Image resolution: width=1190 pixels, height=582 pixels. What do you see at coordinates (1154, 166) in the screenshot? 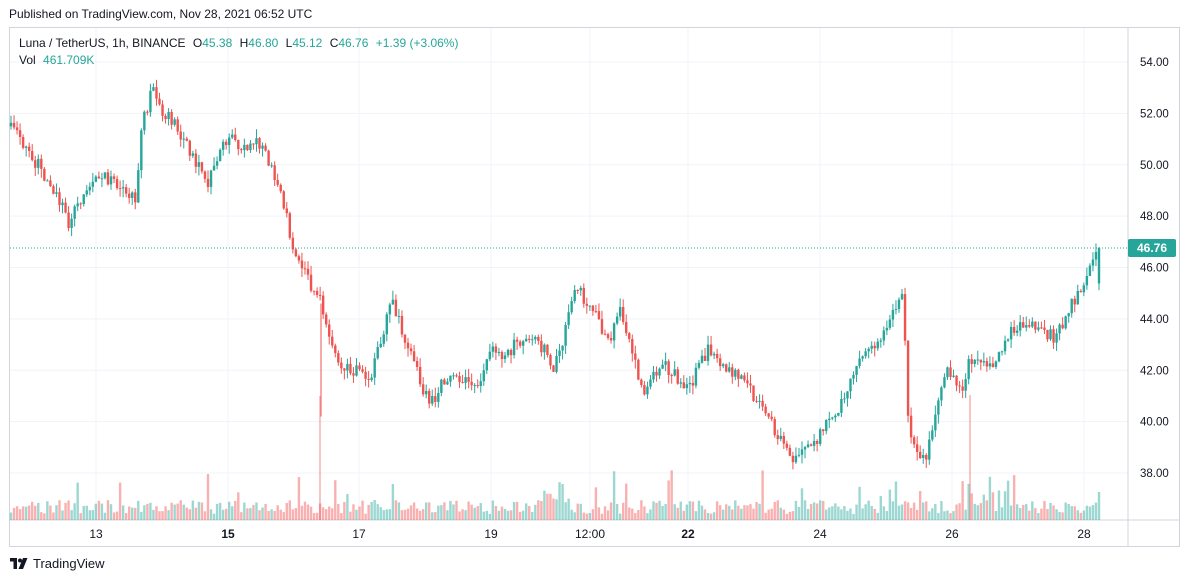
I see `y-tick-label: 50.00` at bounding box center [1154, 166].